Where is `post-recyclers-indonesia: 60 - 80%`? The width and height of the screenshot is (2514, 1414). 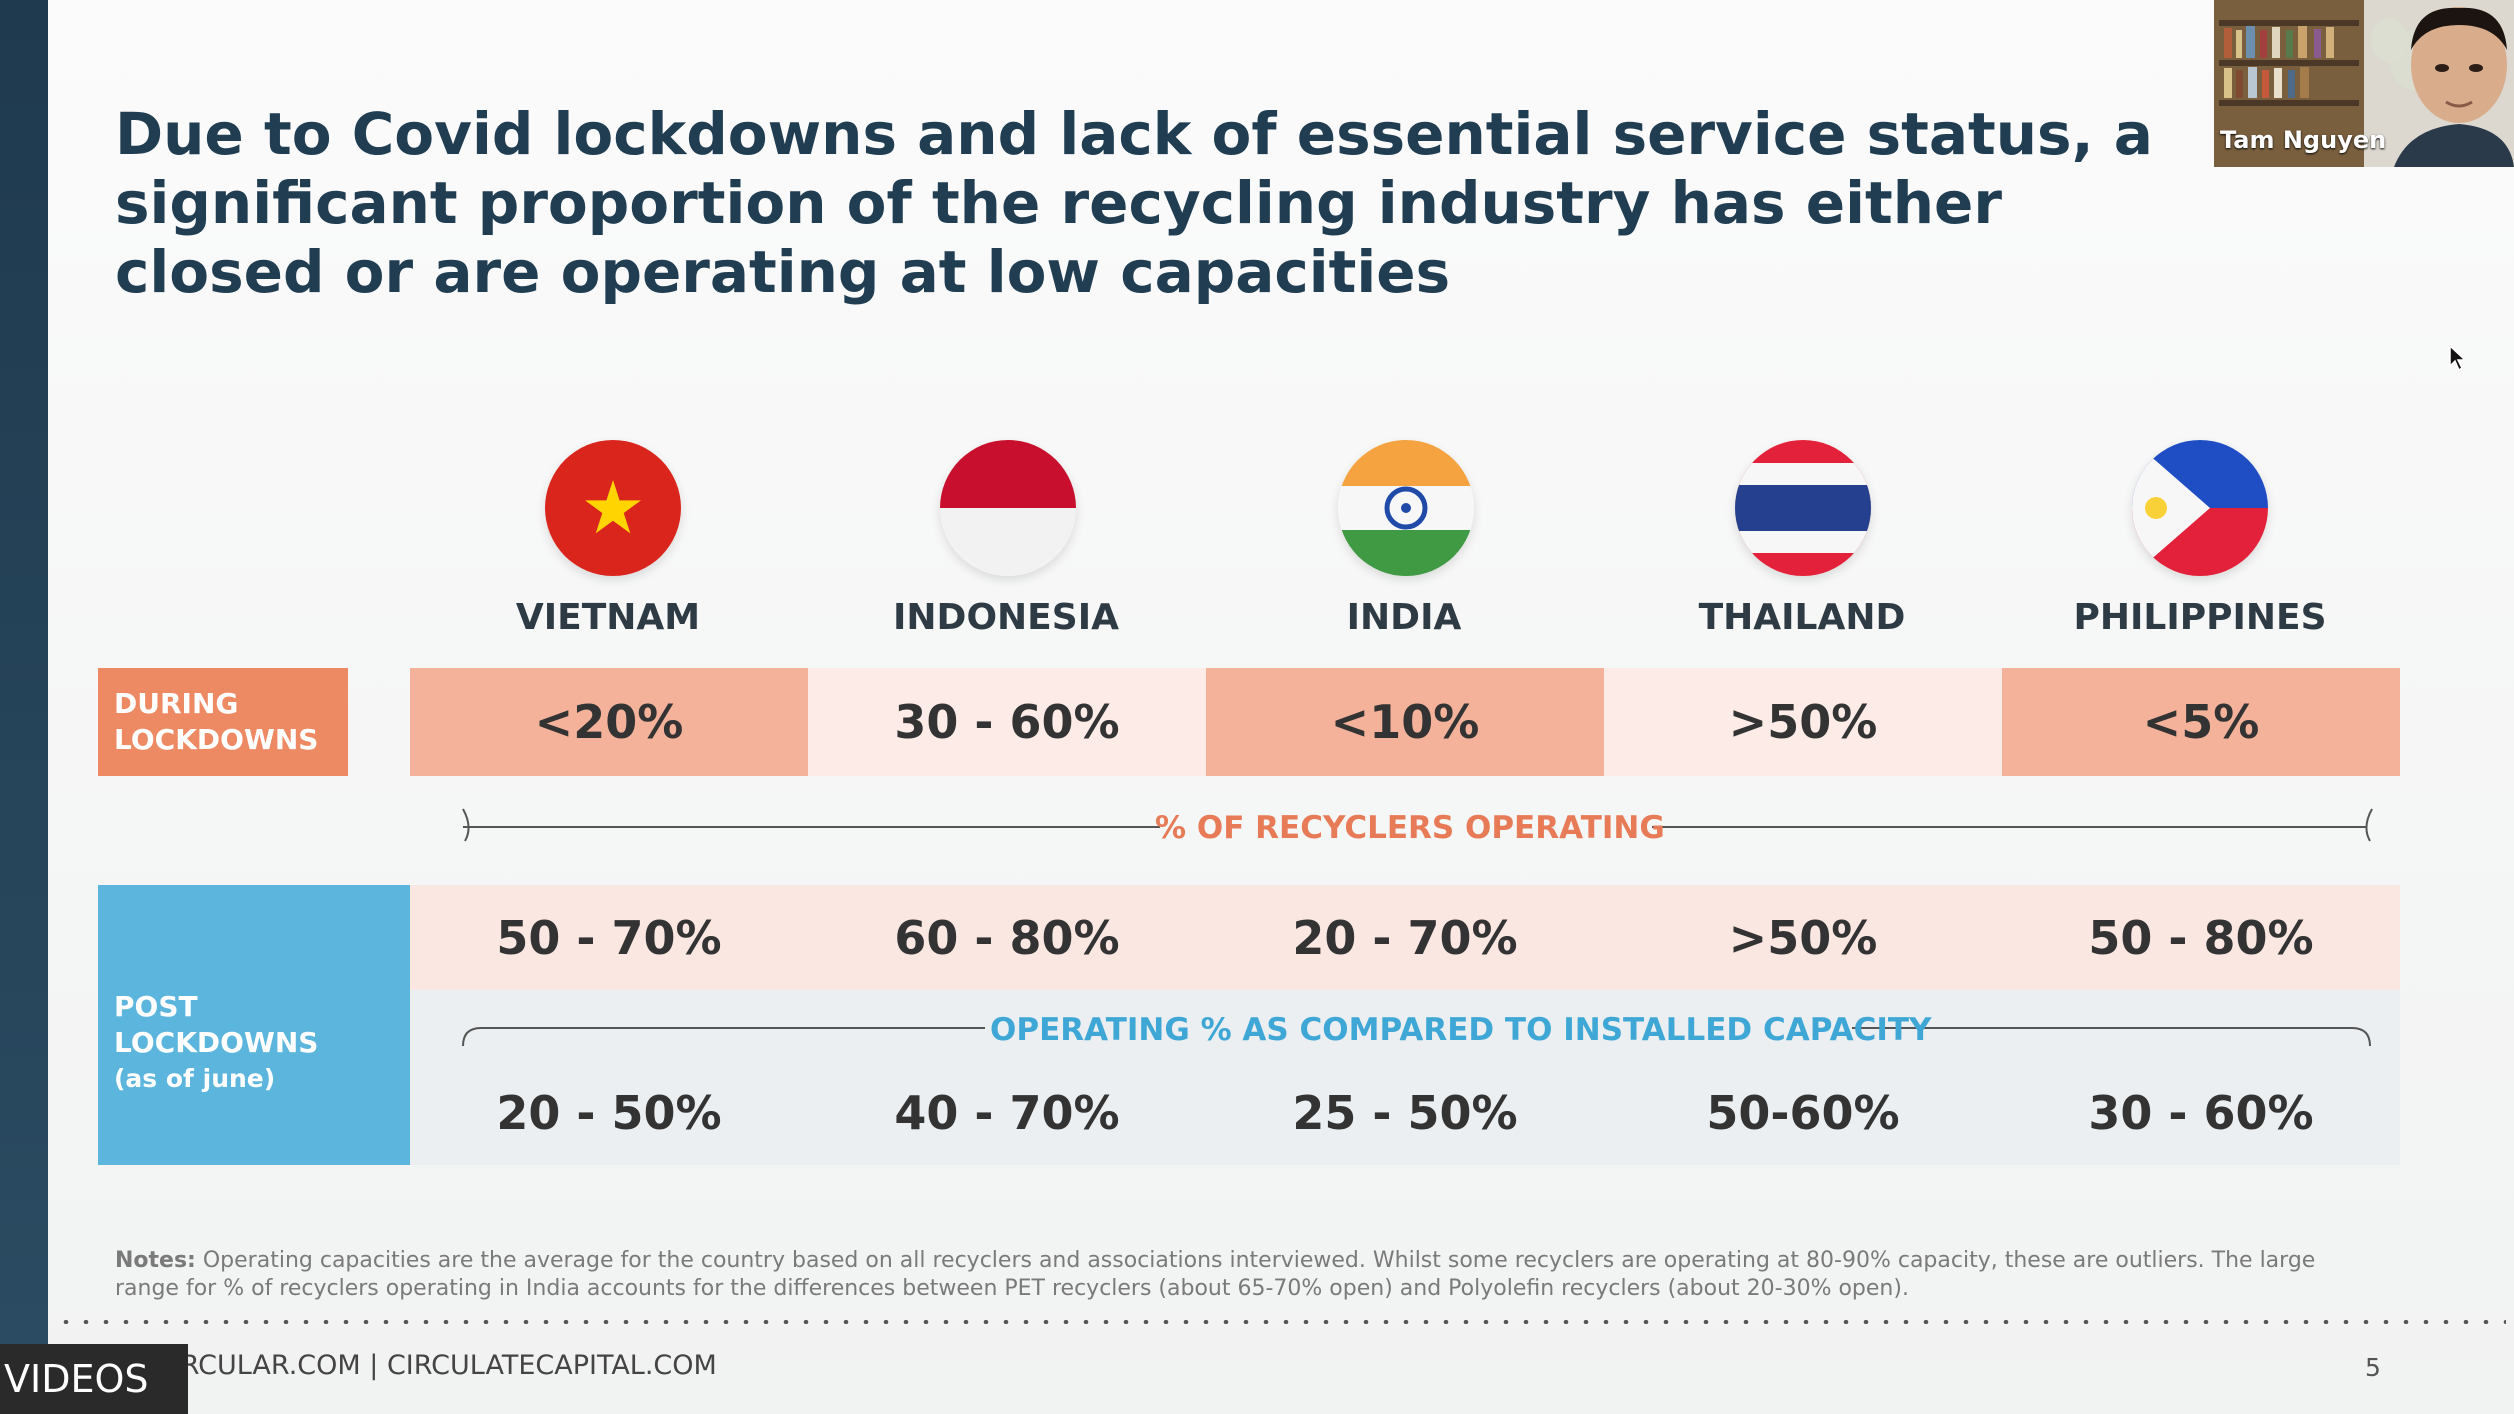
post-recyclers-indonesia: 60 - 80% is located at coordinates (1007, 937).